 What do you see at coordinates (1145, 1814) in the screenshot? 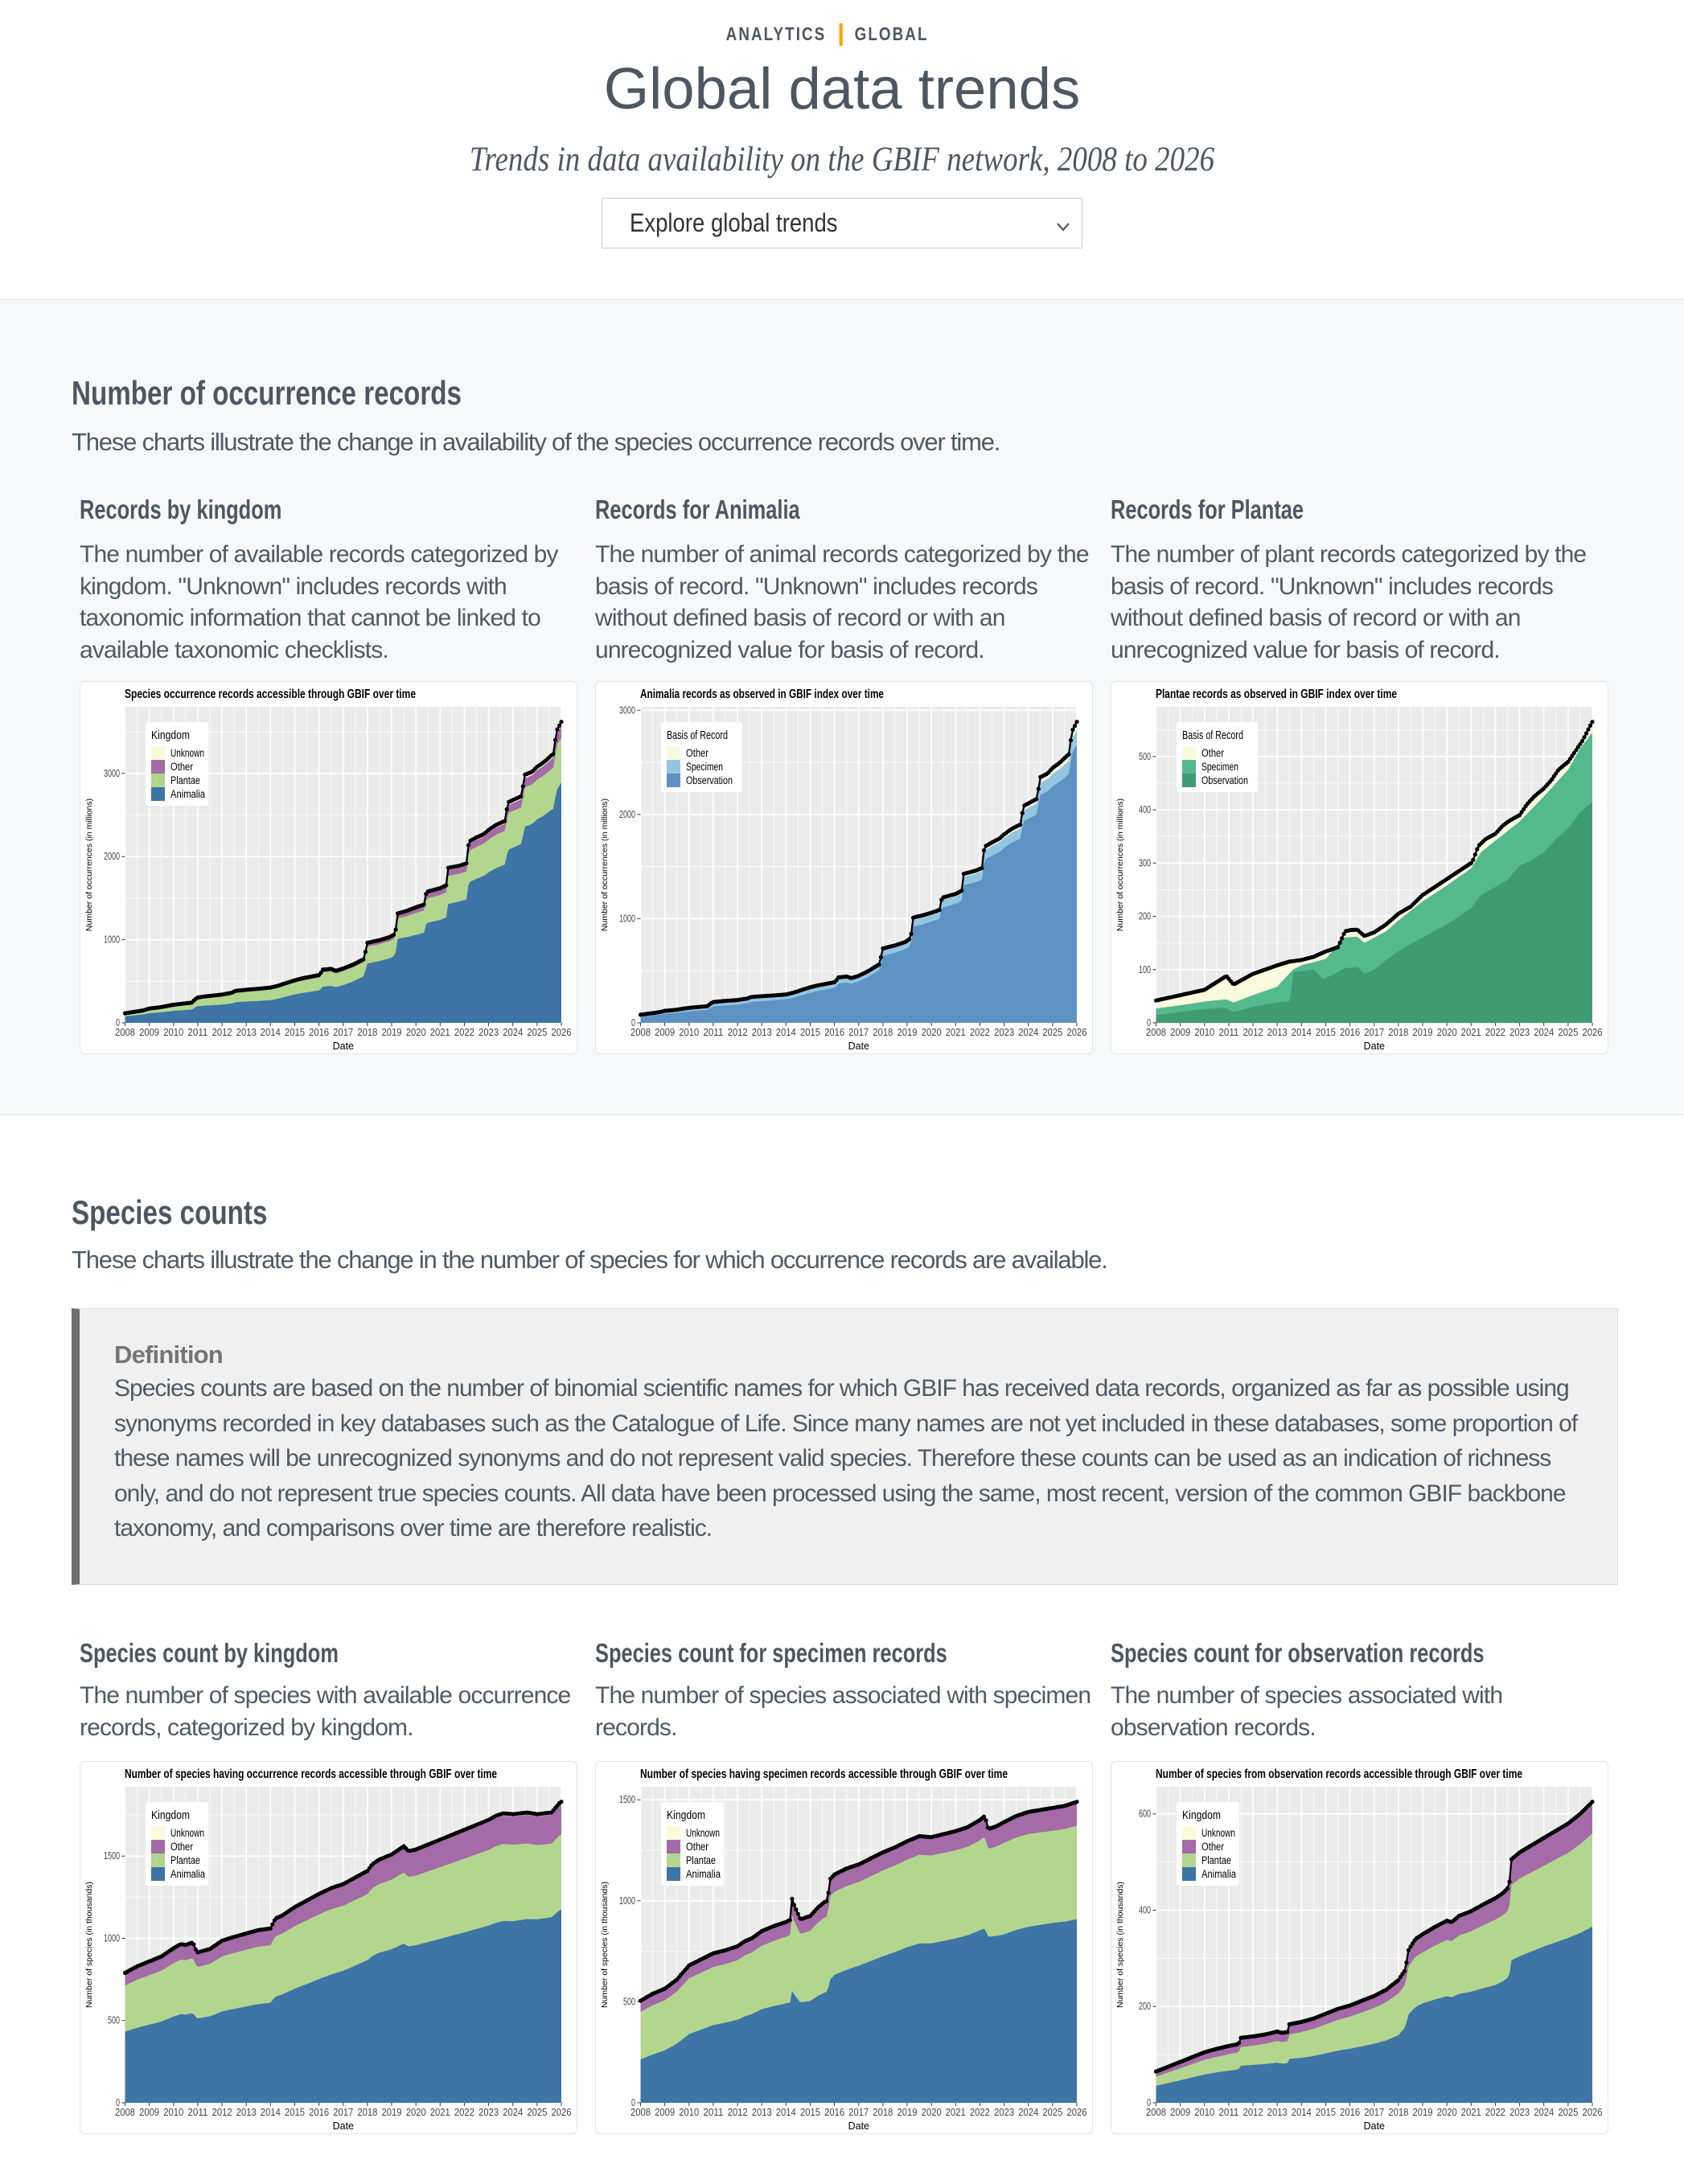
I see `svg-text: 600` at bounding box center [1145, 1814].